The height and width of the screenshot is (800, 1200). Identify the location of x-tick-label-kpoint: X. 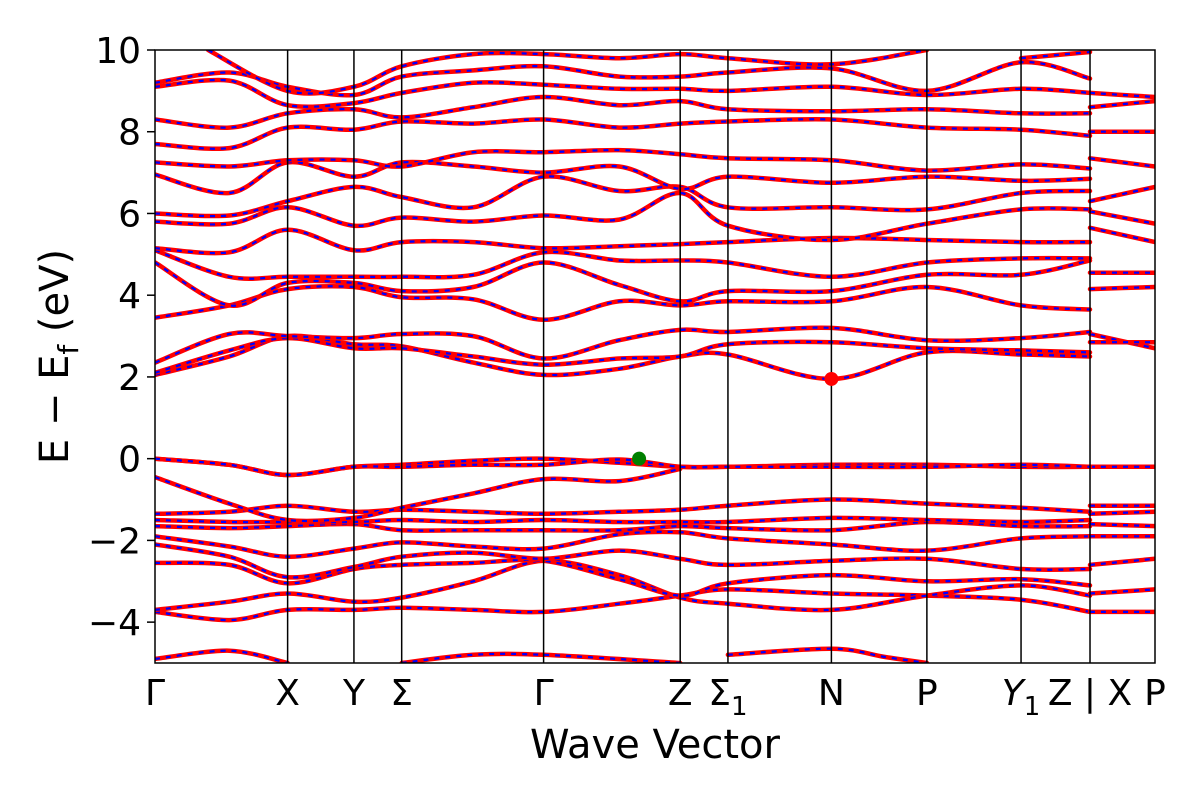
(287, 693).